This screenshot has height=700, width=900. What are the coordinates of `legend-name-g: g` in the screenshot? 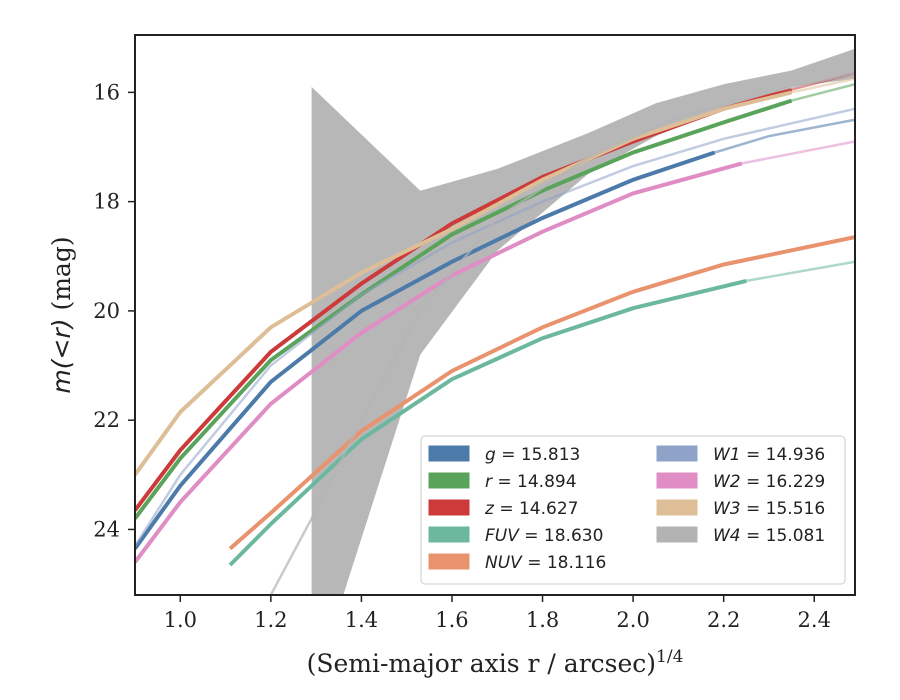 It's located at (490, 455).